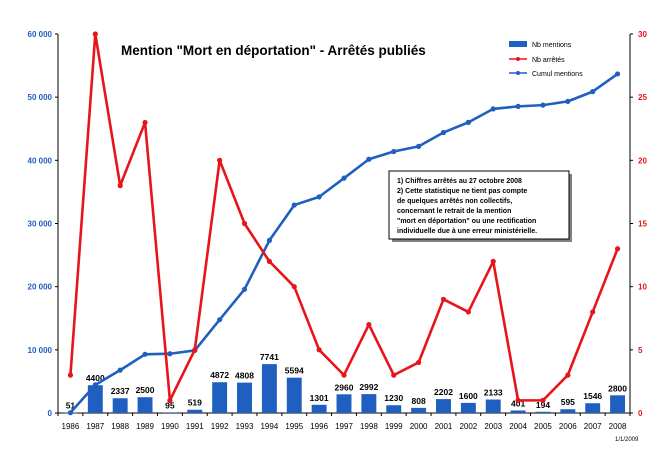 The height and width of the screenshot is (473, 670). What do you see at coordinates (568, 426) in the screenshot?
I see `x-tick-label: 2006` at bounding box center [568, 426].